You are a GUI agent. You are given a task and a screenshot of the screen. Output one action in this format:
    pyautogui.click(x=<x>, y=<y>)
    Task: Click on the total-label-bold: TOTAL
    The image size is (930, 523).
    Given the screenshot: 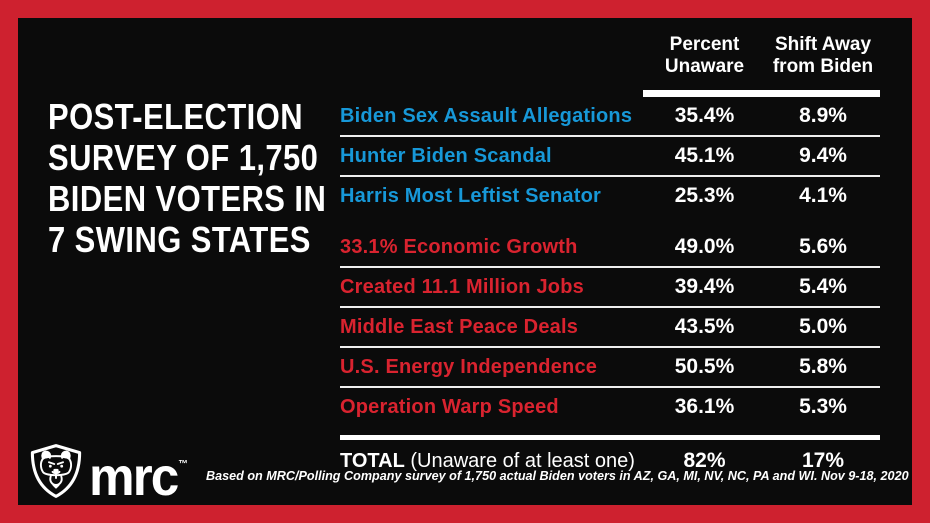 What is the action you would take?
    pyautogui.click(x=372, y=460)
    